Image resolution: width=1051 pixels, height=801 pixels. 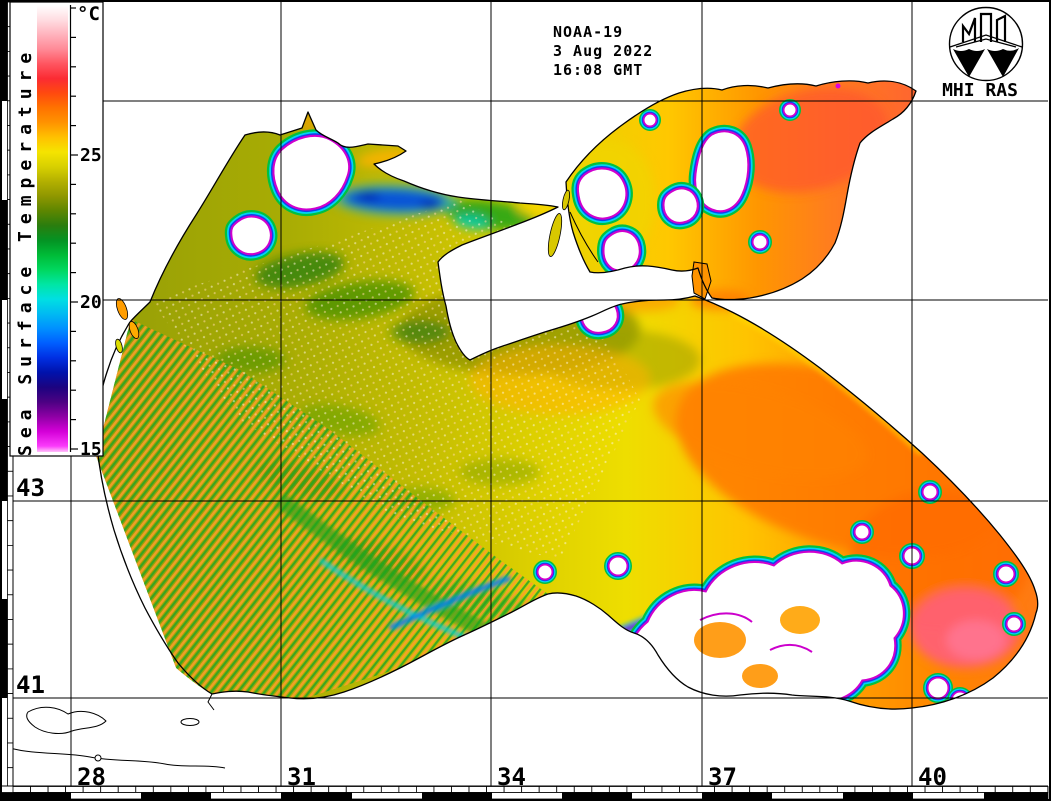 What do you see at coordinates (603, 51) in the screenshot?
I see `acquisition-date: 3 Aug 2022` at bounding box center [603, 51].